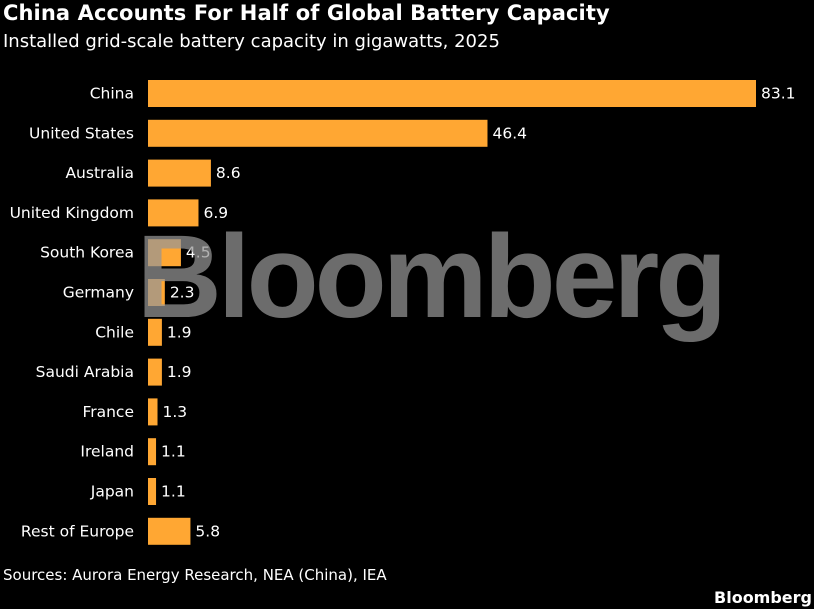  I want to click on category-label-rest-of-europe: Rest of Europe, so click(77, 531).